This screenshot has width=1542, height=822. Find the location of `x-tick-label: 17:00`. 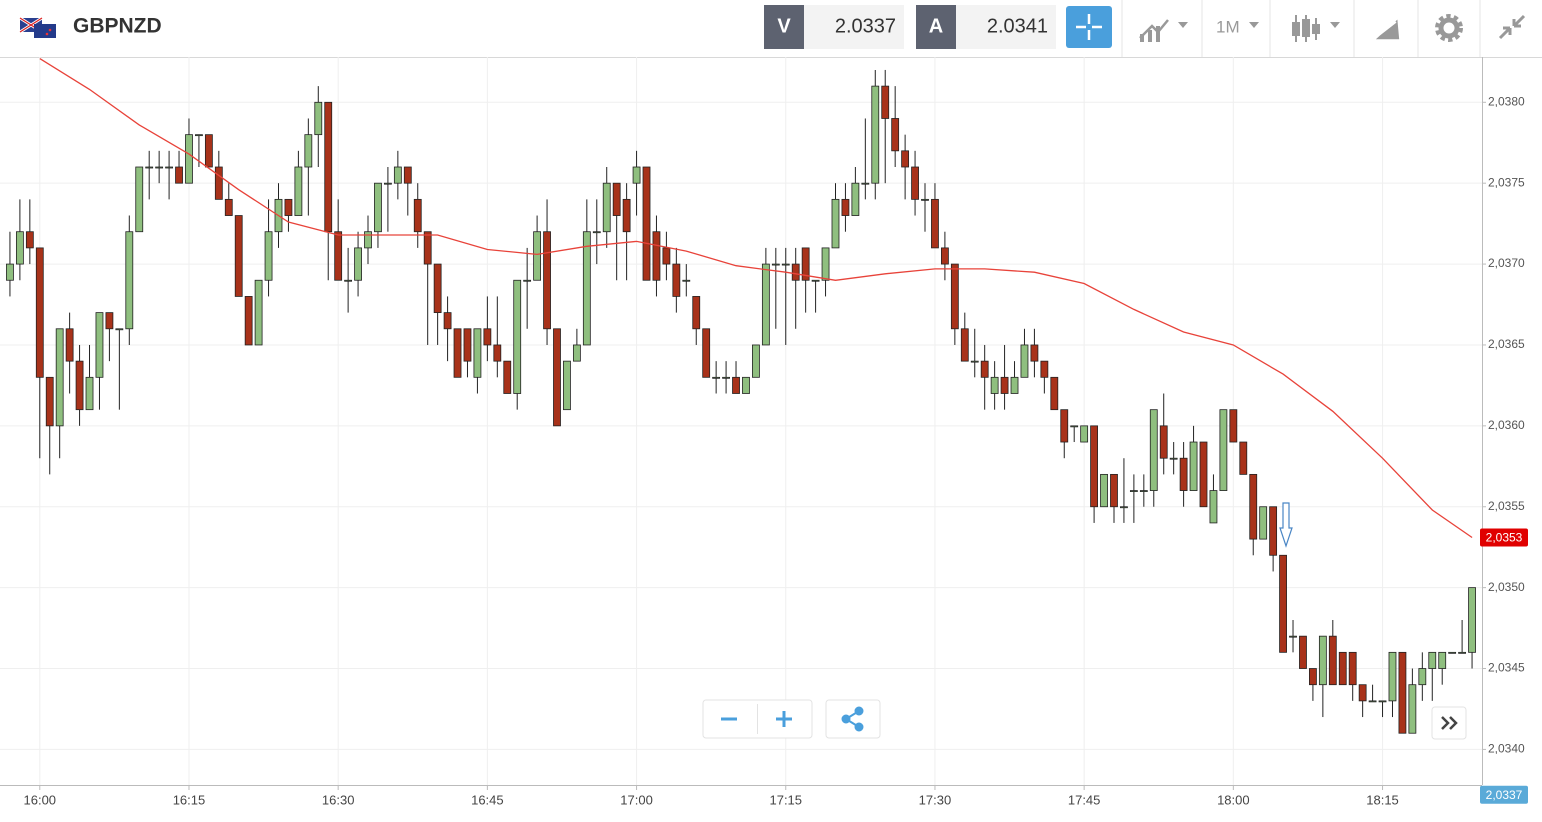

x-tick-label: 17:00 is located at coordinates (636, 799).